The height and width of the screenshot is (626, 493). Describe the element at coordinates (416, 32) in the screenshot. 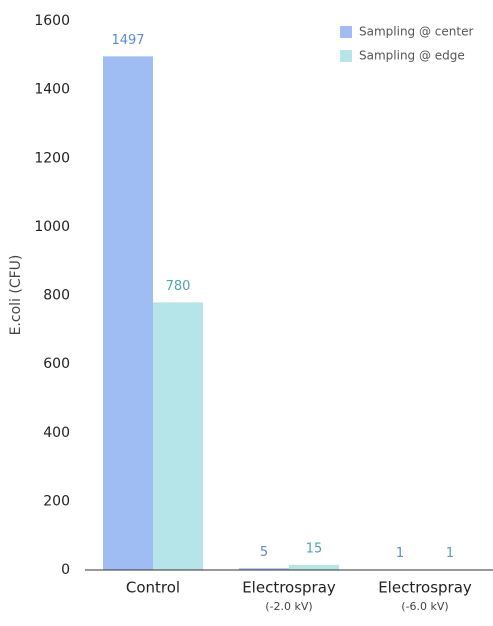

I see `legend-label: Sampling @ center` at that location.